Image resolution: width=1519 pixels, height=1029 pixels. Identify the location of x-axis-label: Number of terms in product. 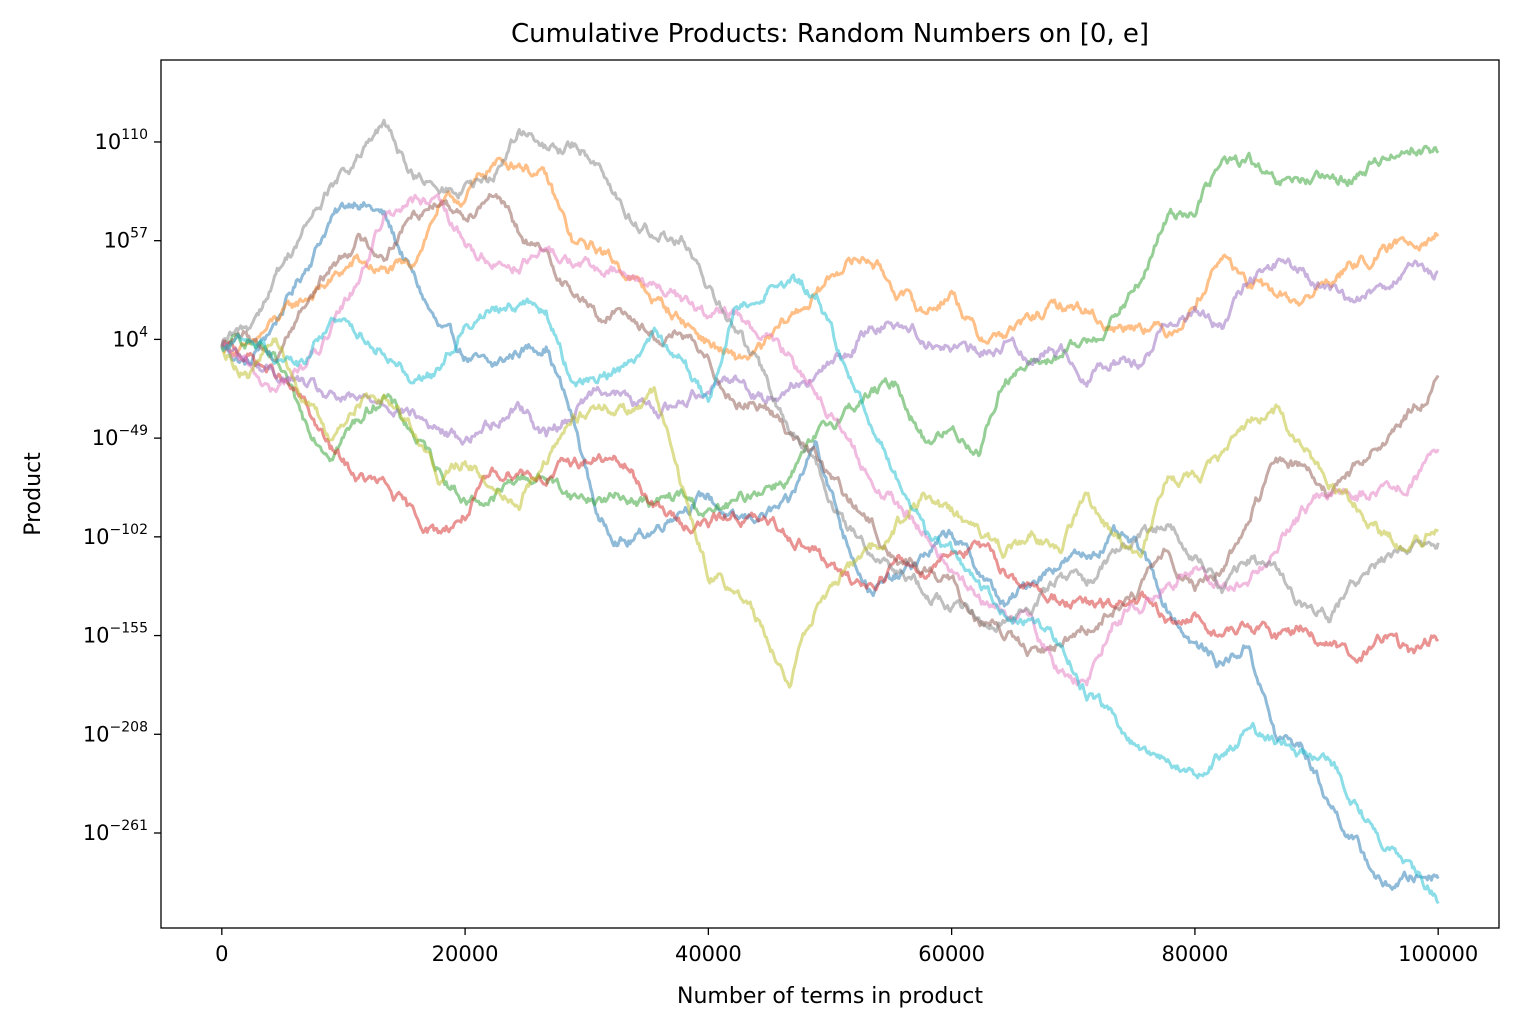
(830, 996).